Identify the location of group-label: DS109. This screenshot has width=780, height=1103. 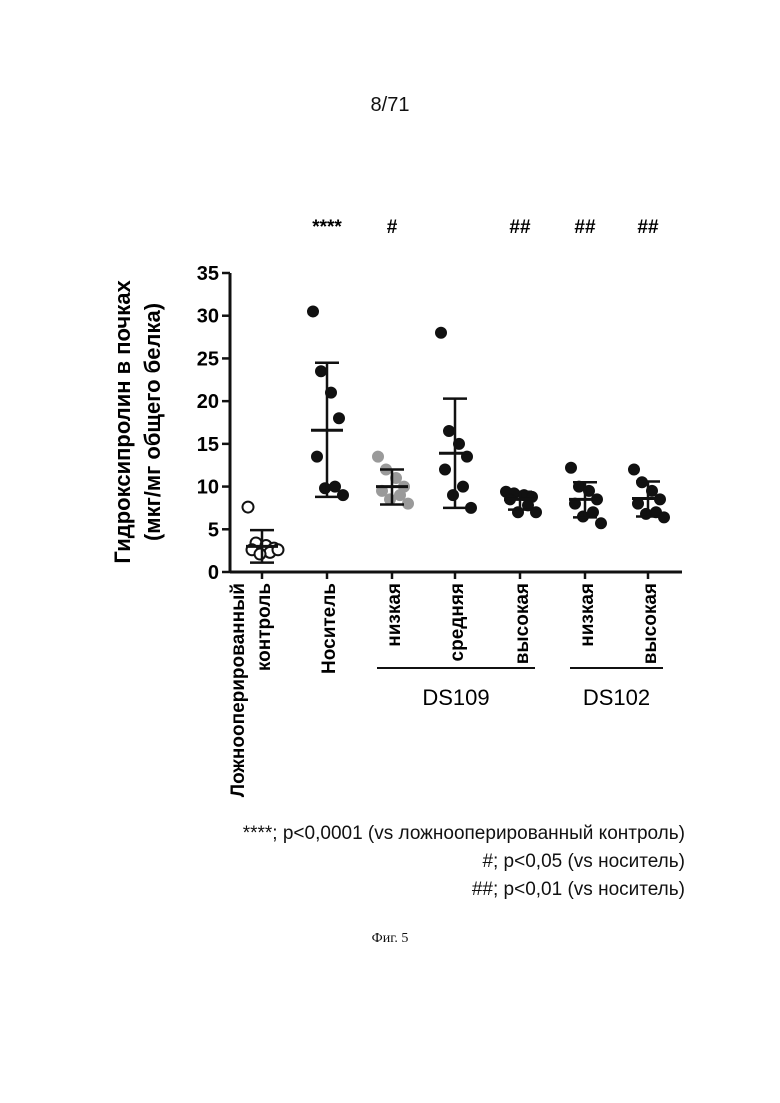
(455, 697).